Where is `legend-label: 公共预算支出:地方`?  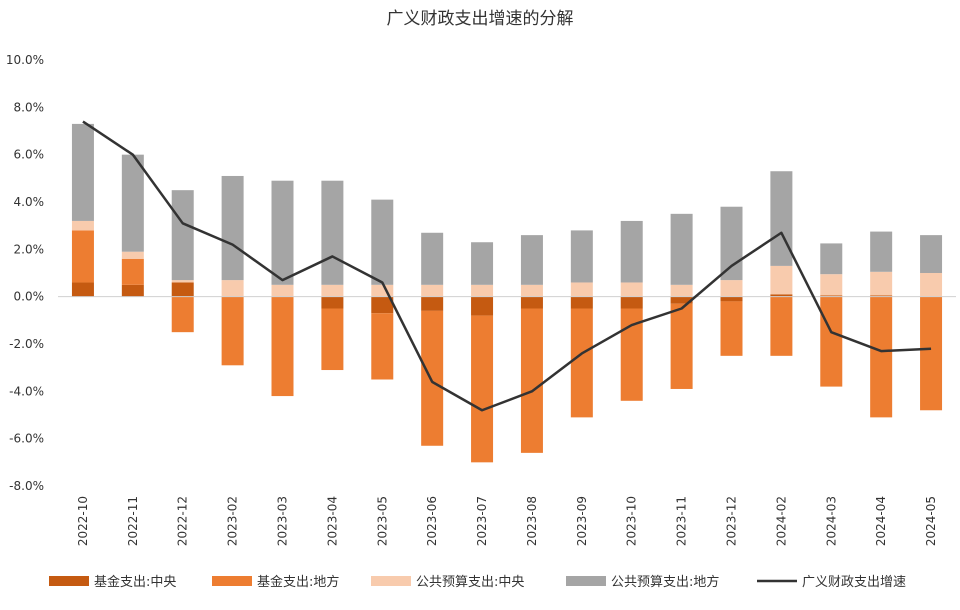 legend-label: 公共预算支出:地方 is located at coordinates (665, 582).